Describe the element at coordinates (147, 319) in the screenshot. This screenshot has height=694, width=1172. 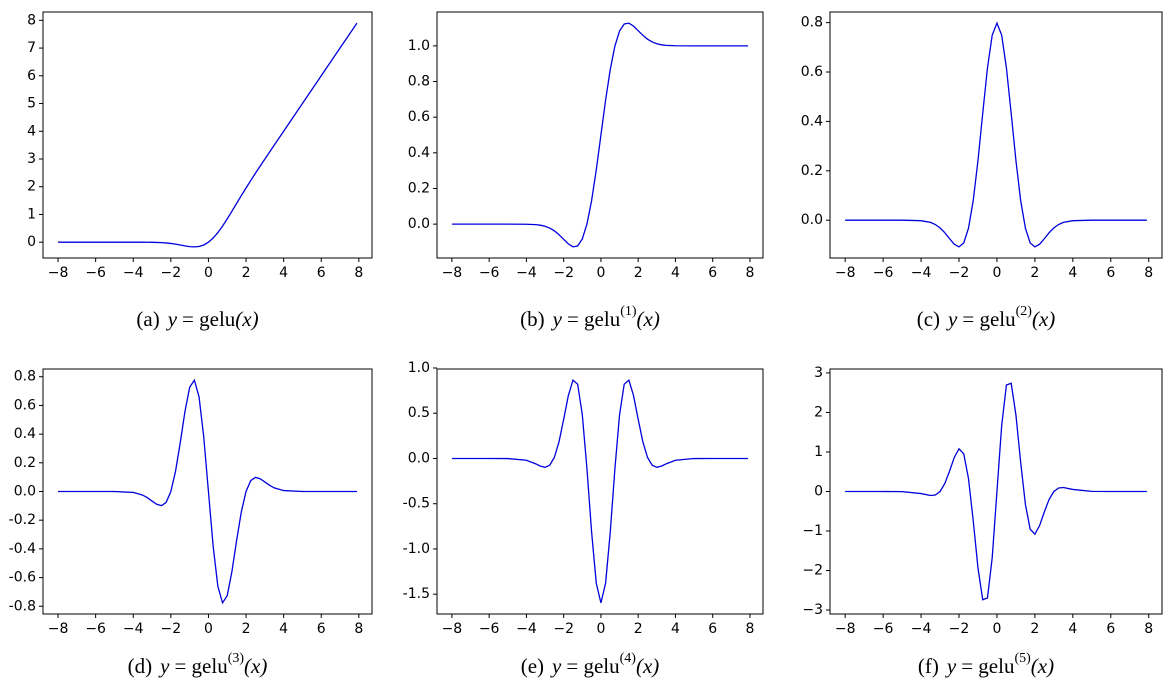
I see `caption-label: (a)` at that location.